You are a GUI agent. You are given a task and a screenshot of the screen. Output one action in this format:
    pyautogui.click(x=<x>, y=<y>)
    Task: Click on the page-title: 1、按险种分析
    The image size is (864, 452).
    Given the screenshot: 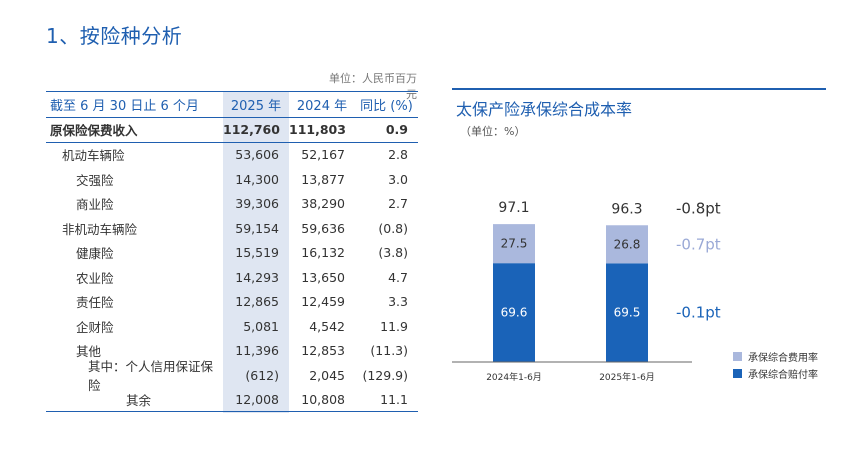 What is the action you would take?
    pyautogui.click(x=114, y=36)
    